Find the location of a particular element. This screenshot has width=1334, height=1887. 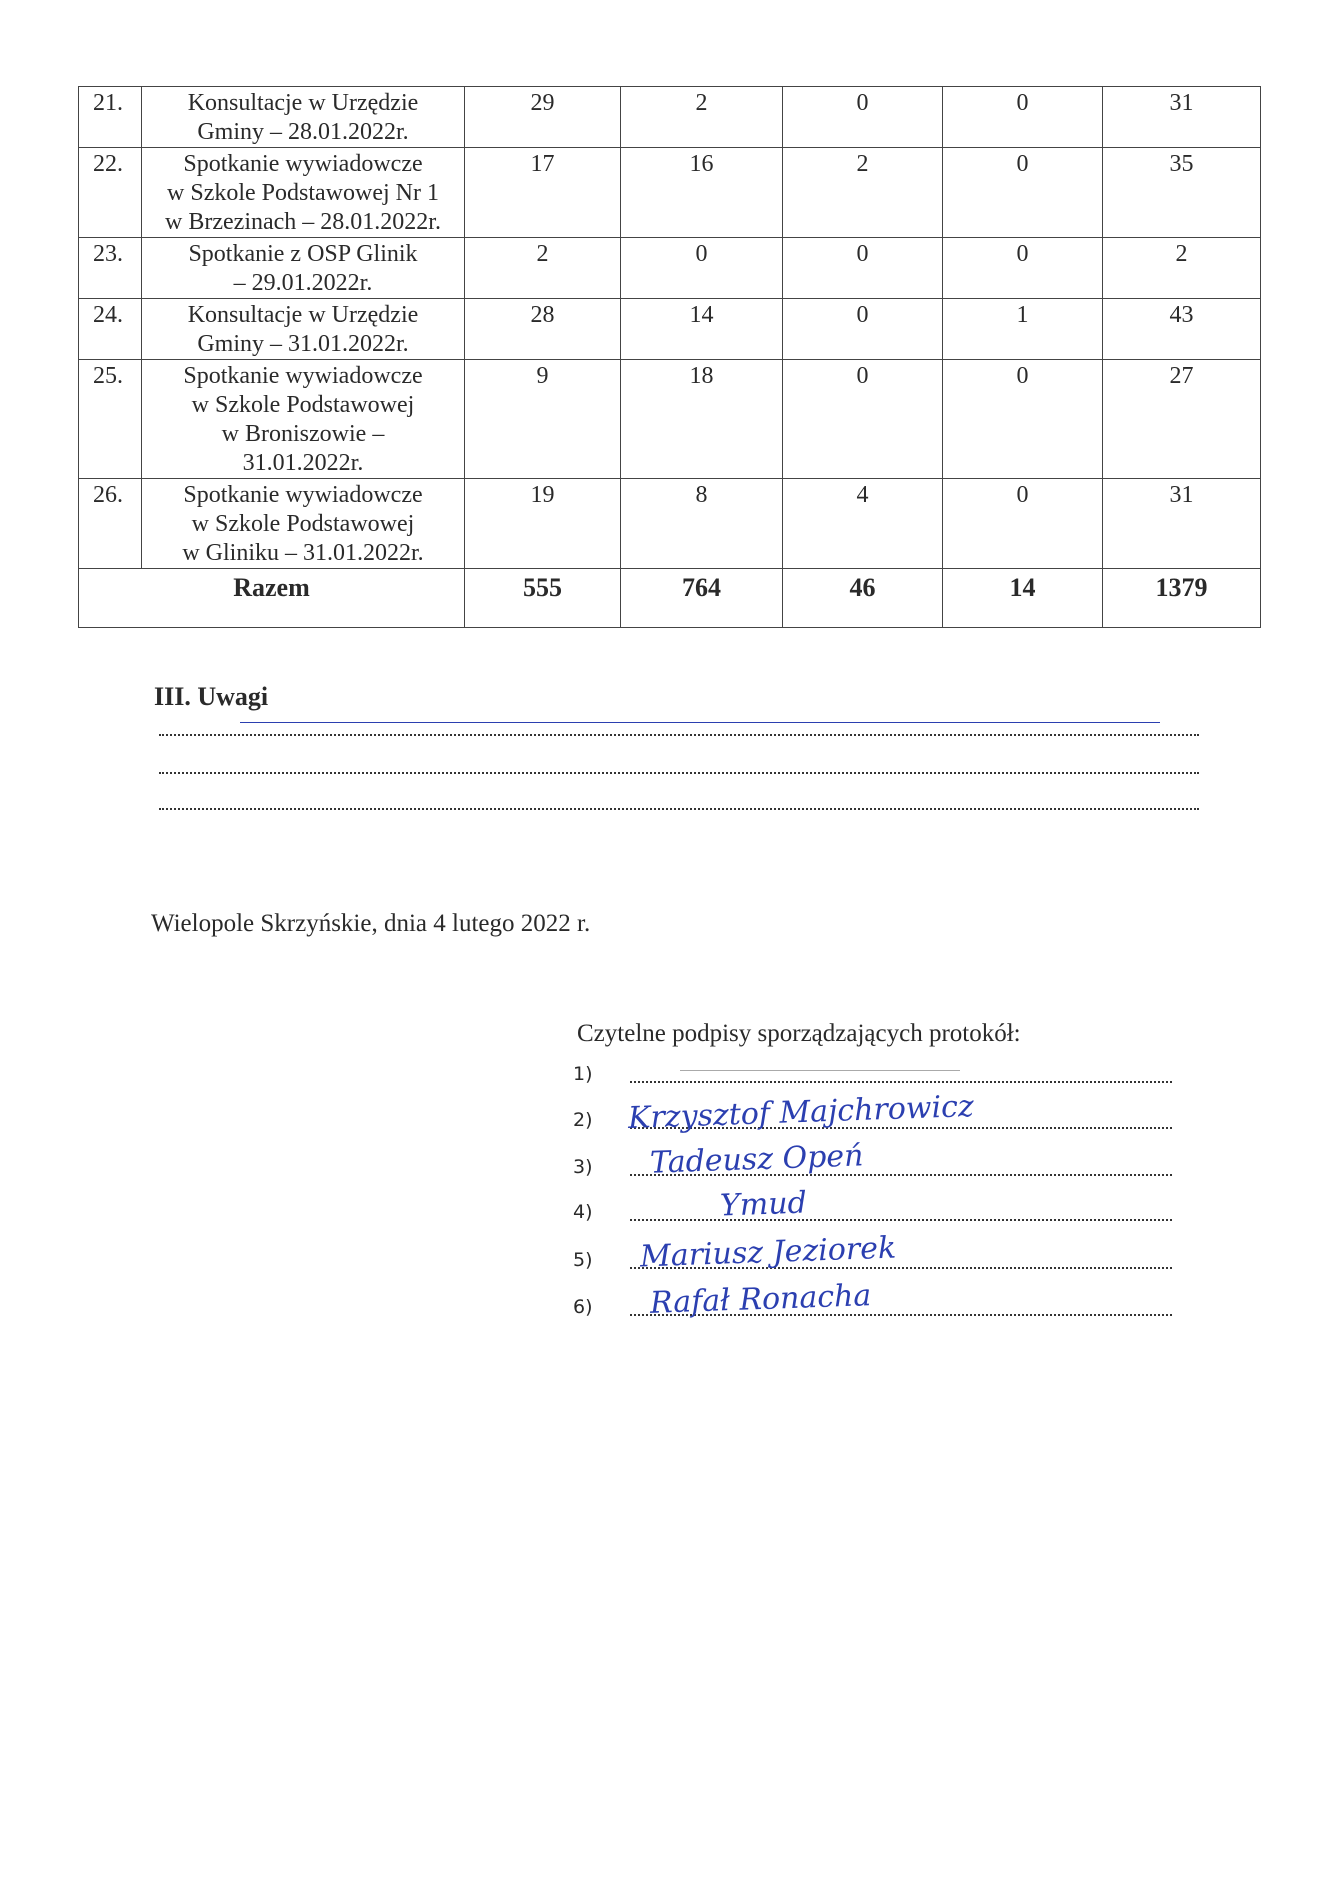

description-line: Gminy – 28.01.2022r. is located at coordinates (303, 132).